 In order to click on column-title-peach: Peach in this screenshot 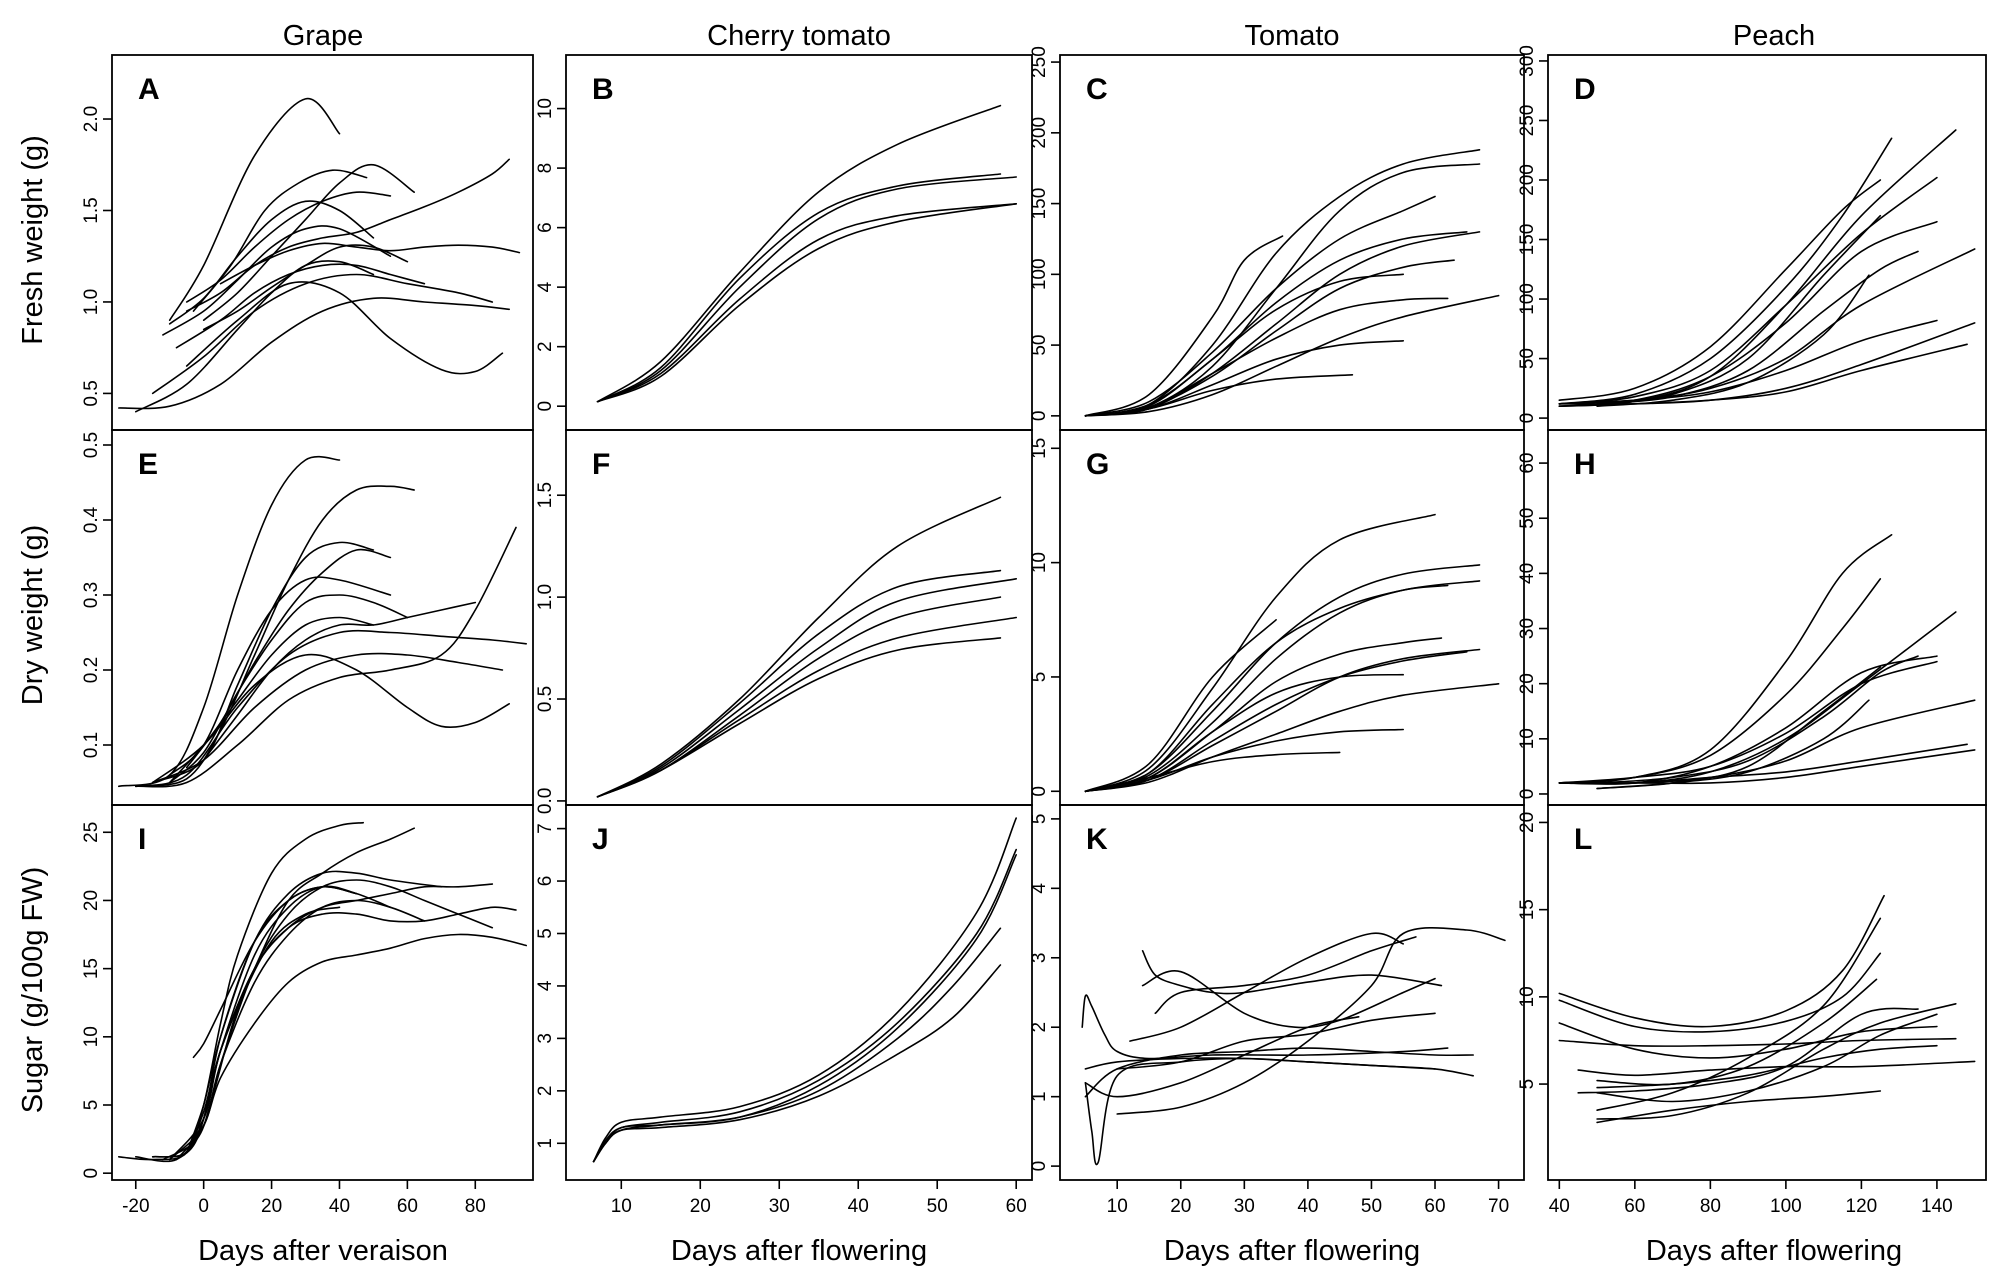, I will do `click(1774, 36)`.